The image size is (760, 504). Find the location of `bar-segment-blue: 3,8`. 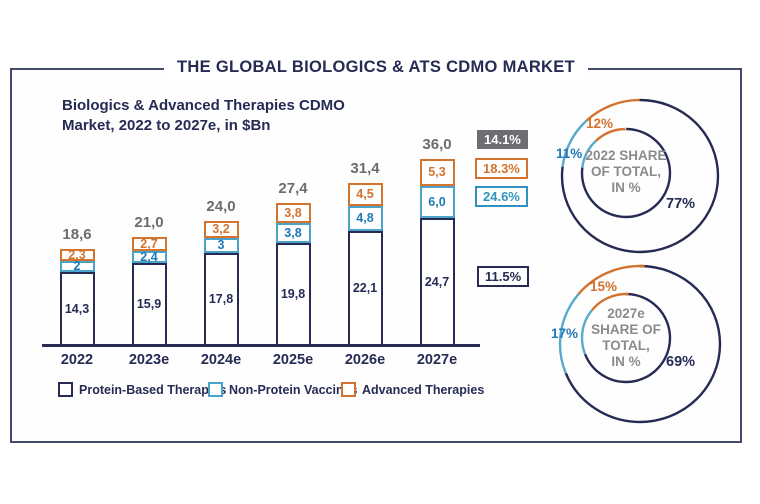

bar-segment-blue: 3,8 is located at coordinates (293, 233).